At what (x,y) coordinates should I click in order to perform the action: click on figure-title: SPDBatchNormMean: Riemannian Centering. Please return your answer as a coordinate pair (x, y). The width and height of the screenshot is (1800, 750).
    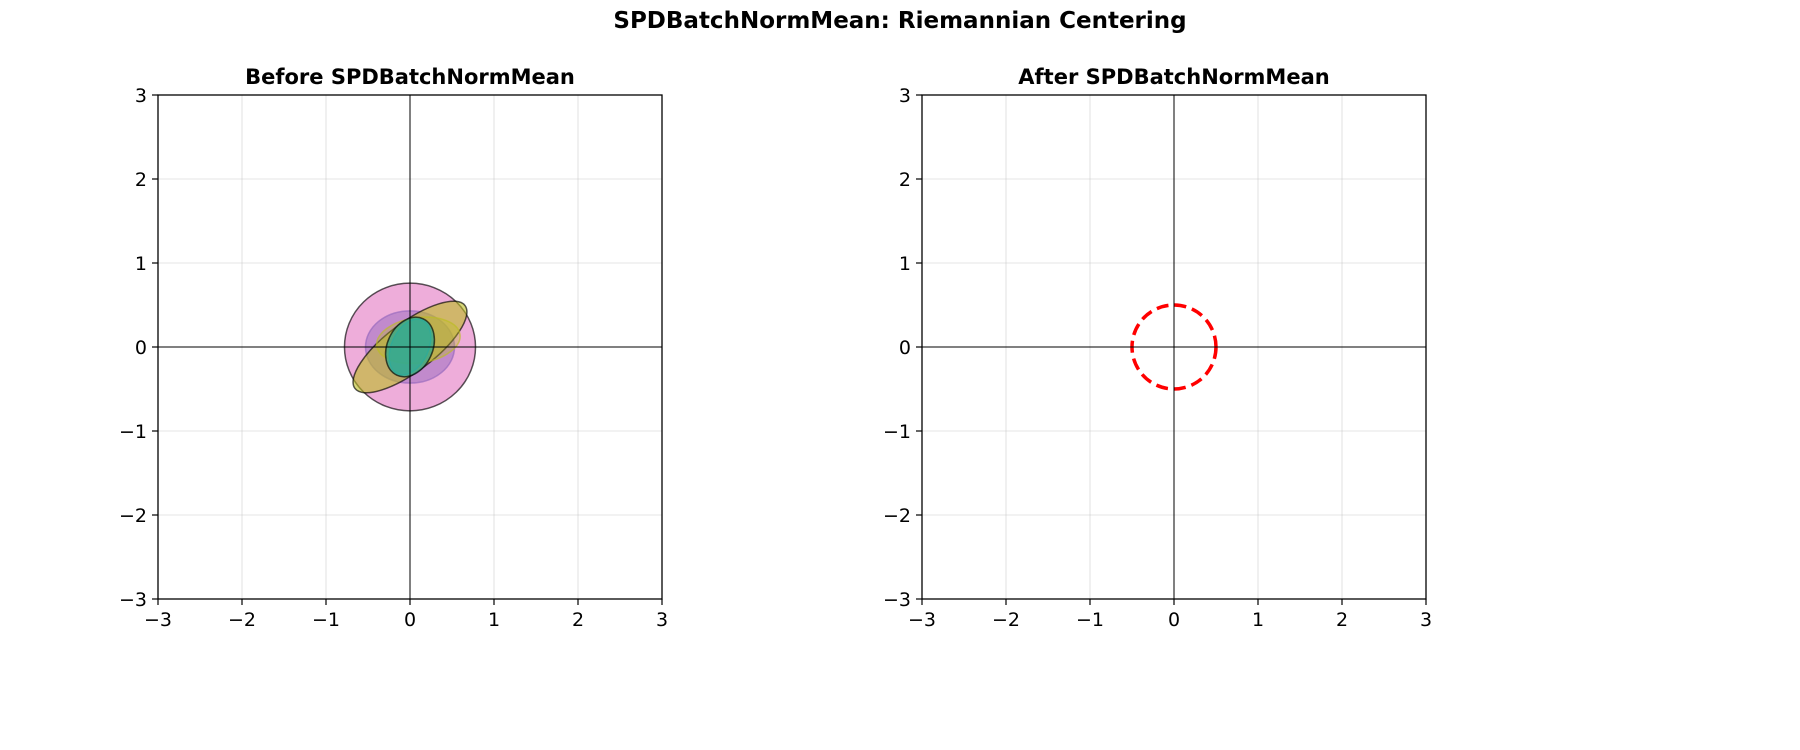
    Looking at the image, I should click on (900, 21).